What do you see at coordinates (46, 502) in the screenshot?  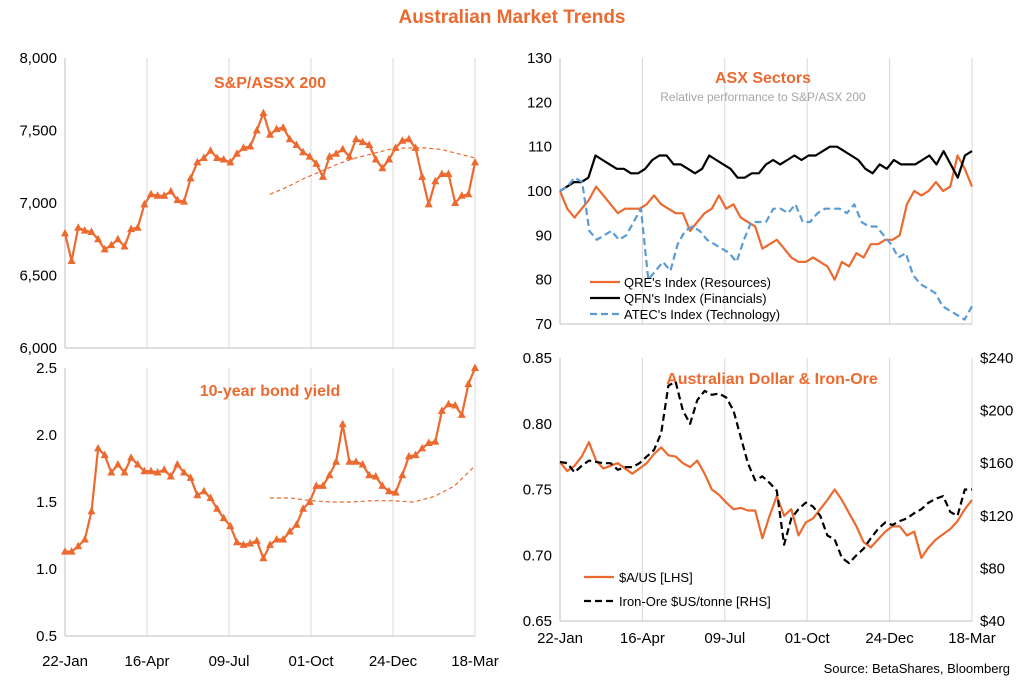 I see `bond-ytick: 1.5` at bounding box center [46, 502].